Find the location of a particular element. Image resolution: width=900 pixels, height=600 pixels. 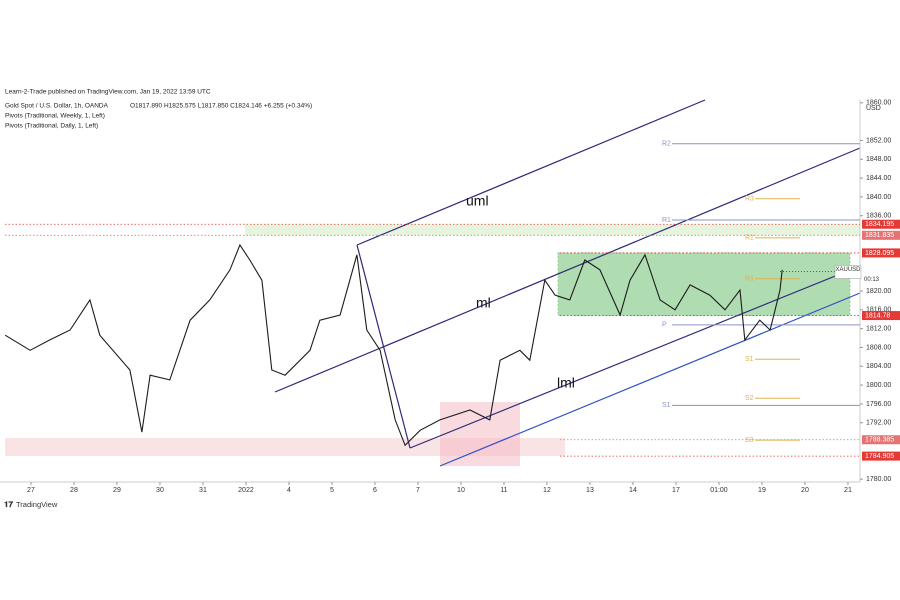

x-tick-label: 28 is located at coordinates (74, 490).